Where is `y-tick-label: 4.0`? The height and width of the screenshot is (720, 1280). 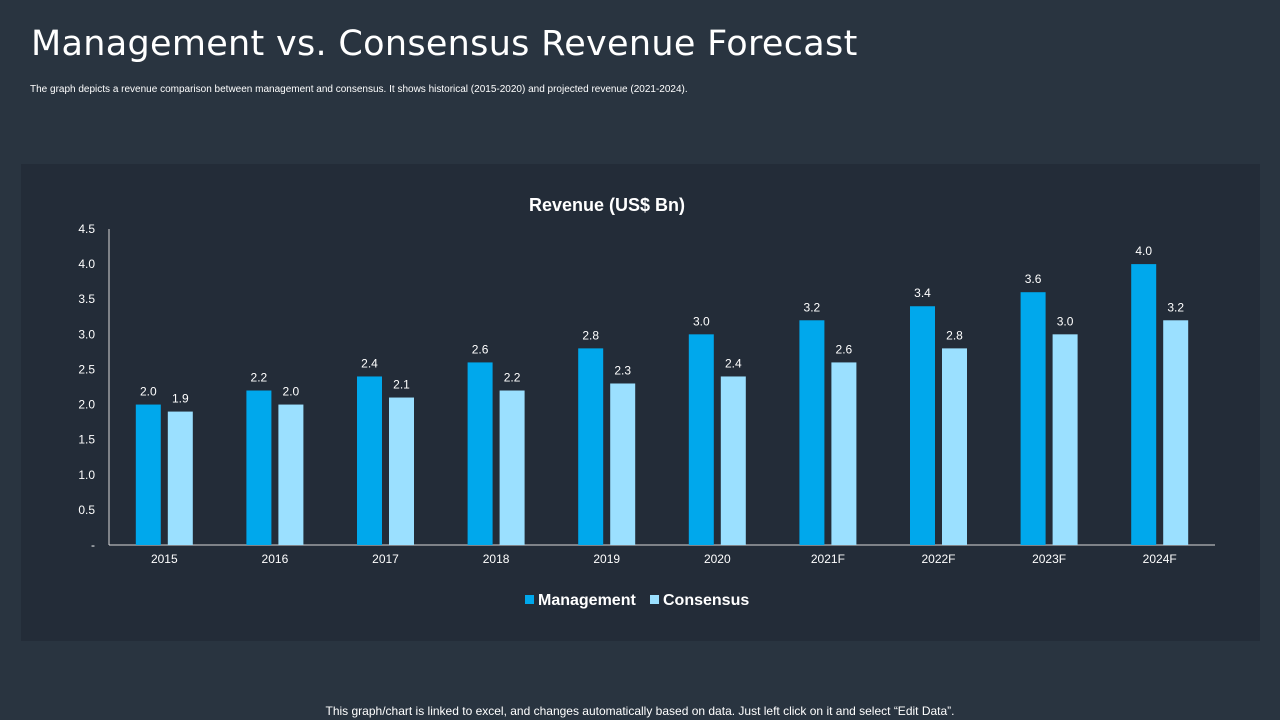 y-tick-label: 4.0 is located at coordinates (86, 264).